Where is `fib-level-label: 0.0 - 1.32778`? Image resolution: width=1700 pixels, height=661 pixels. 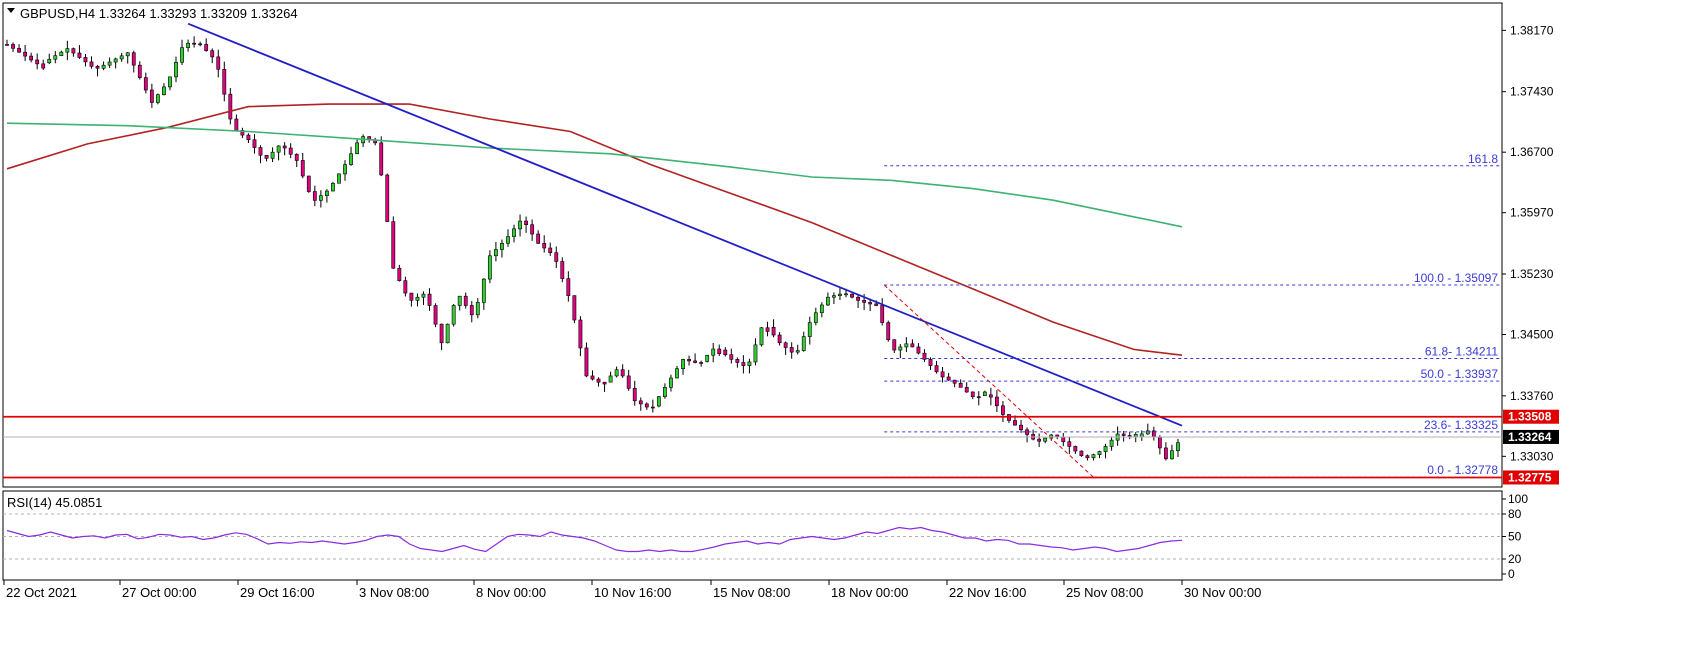 fib-level-label: 0.0 - 1.32778 is located at coordinates (1462, 470).